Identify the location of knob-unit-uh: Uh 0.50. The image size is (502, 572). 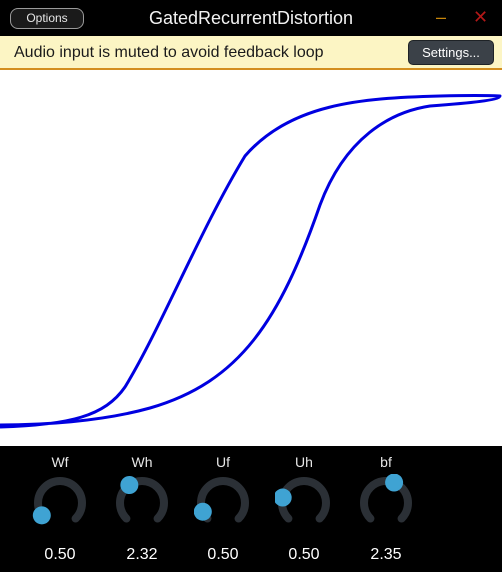
(304, 509).